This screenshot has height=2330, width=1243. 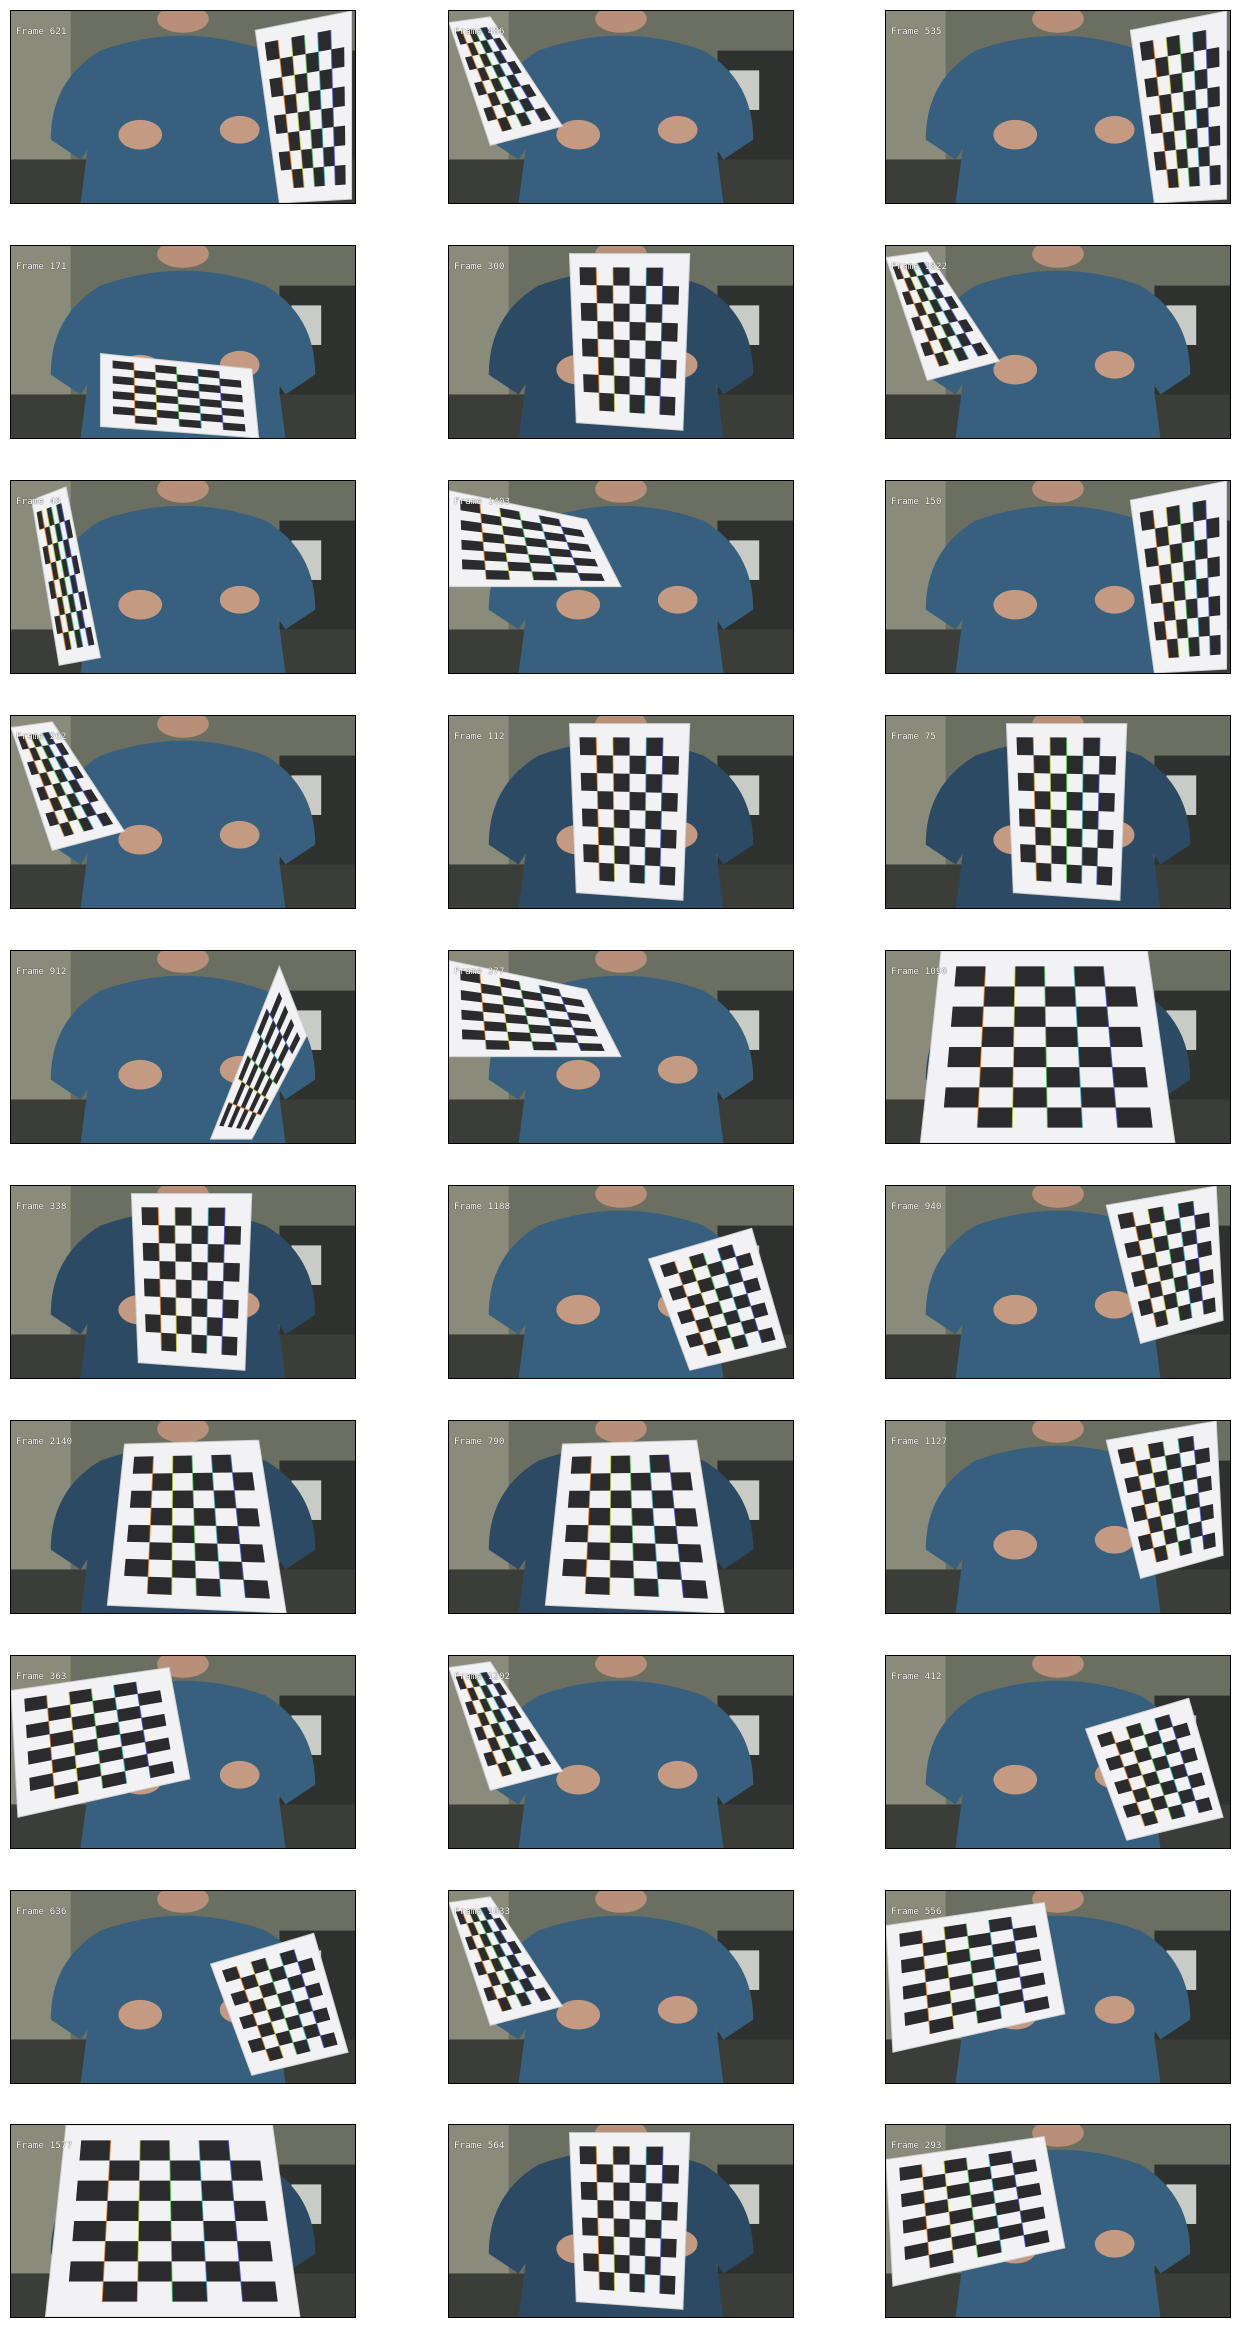 I want to click on calibration-board, so click(x=68, y=786).